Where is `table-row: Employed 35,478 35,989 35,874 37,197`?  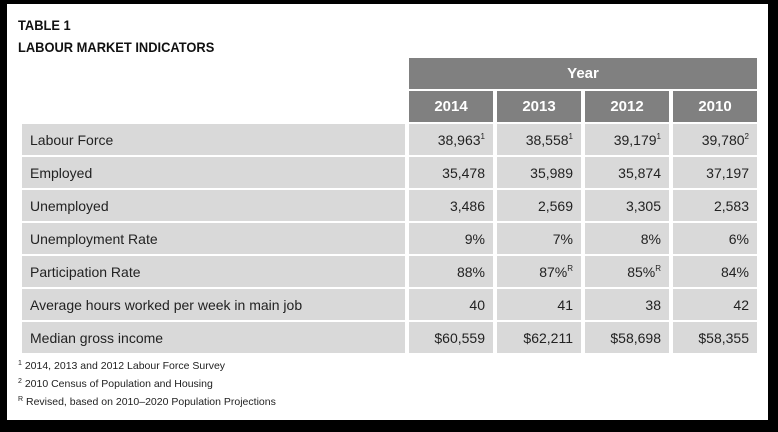 table-row: Employed 35,478 35,989 35,874 37,197 is located at coordinates (389, 172).